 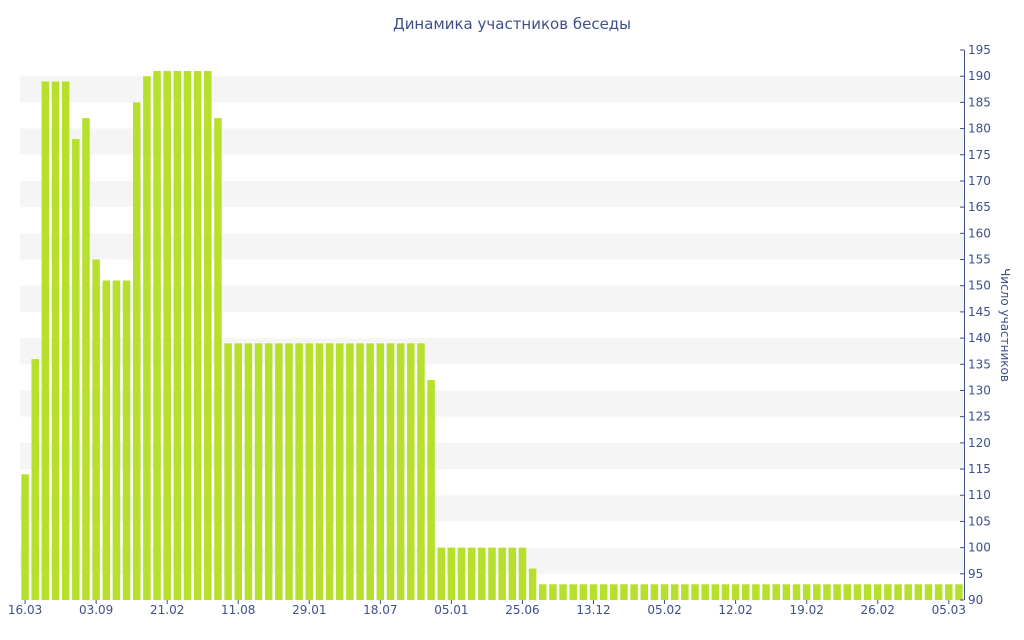 I want to click on y-tick-label: 175, so click(x=979, y=155).